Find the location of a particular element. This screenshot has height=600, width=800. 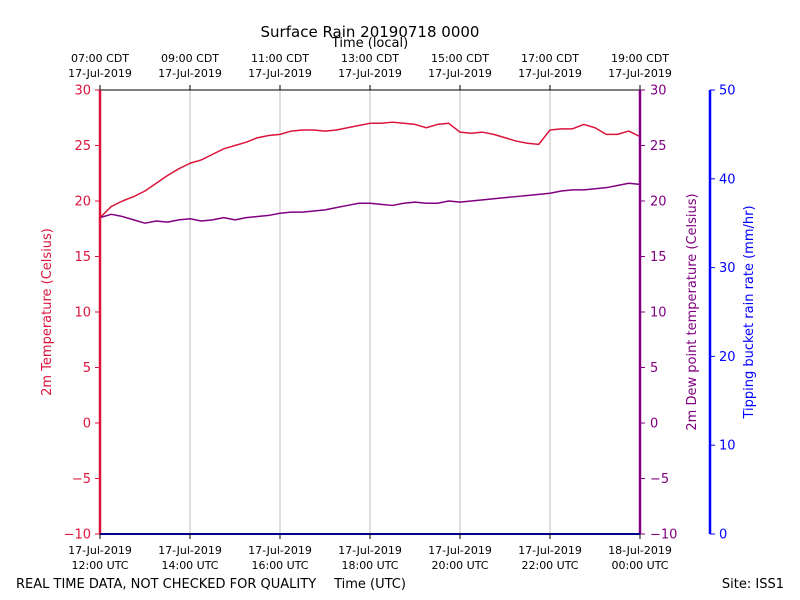

chart-title: Surface Rain 20190718 0000 is located at coordinates (370, 32).